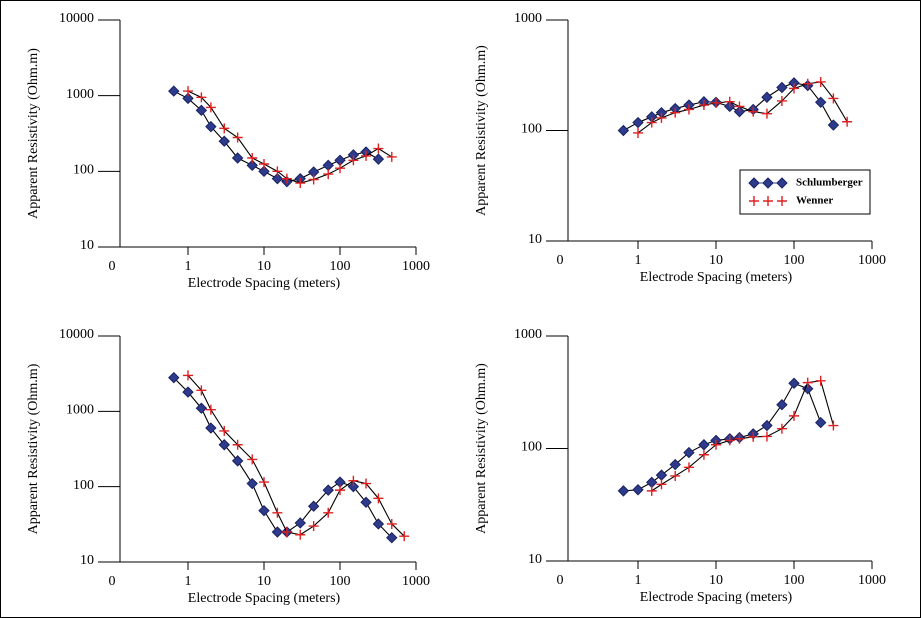 The height and width of the screenshot is (618, 921). Describe the element at coordinates (716, 580) in the screenshot. I see `x-tick-label: 10` at that location.